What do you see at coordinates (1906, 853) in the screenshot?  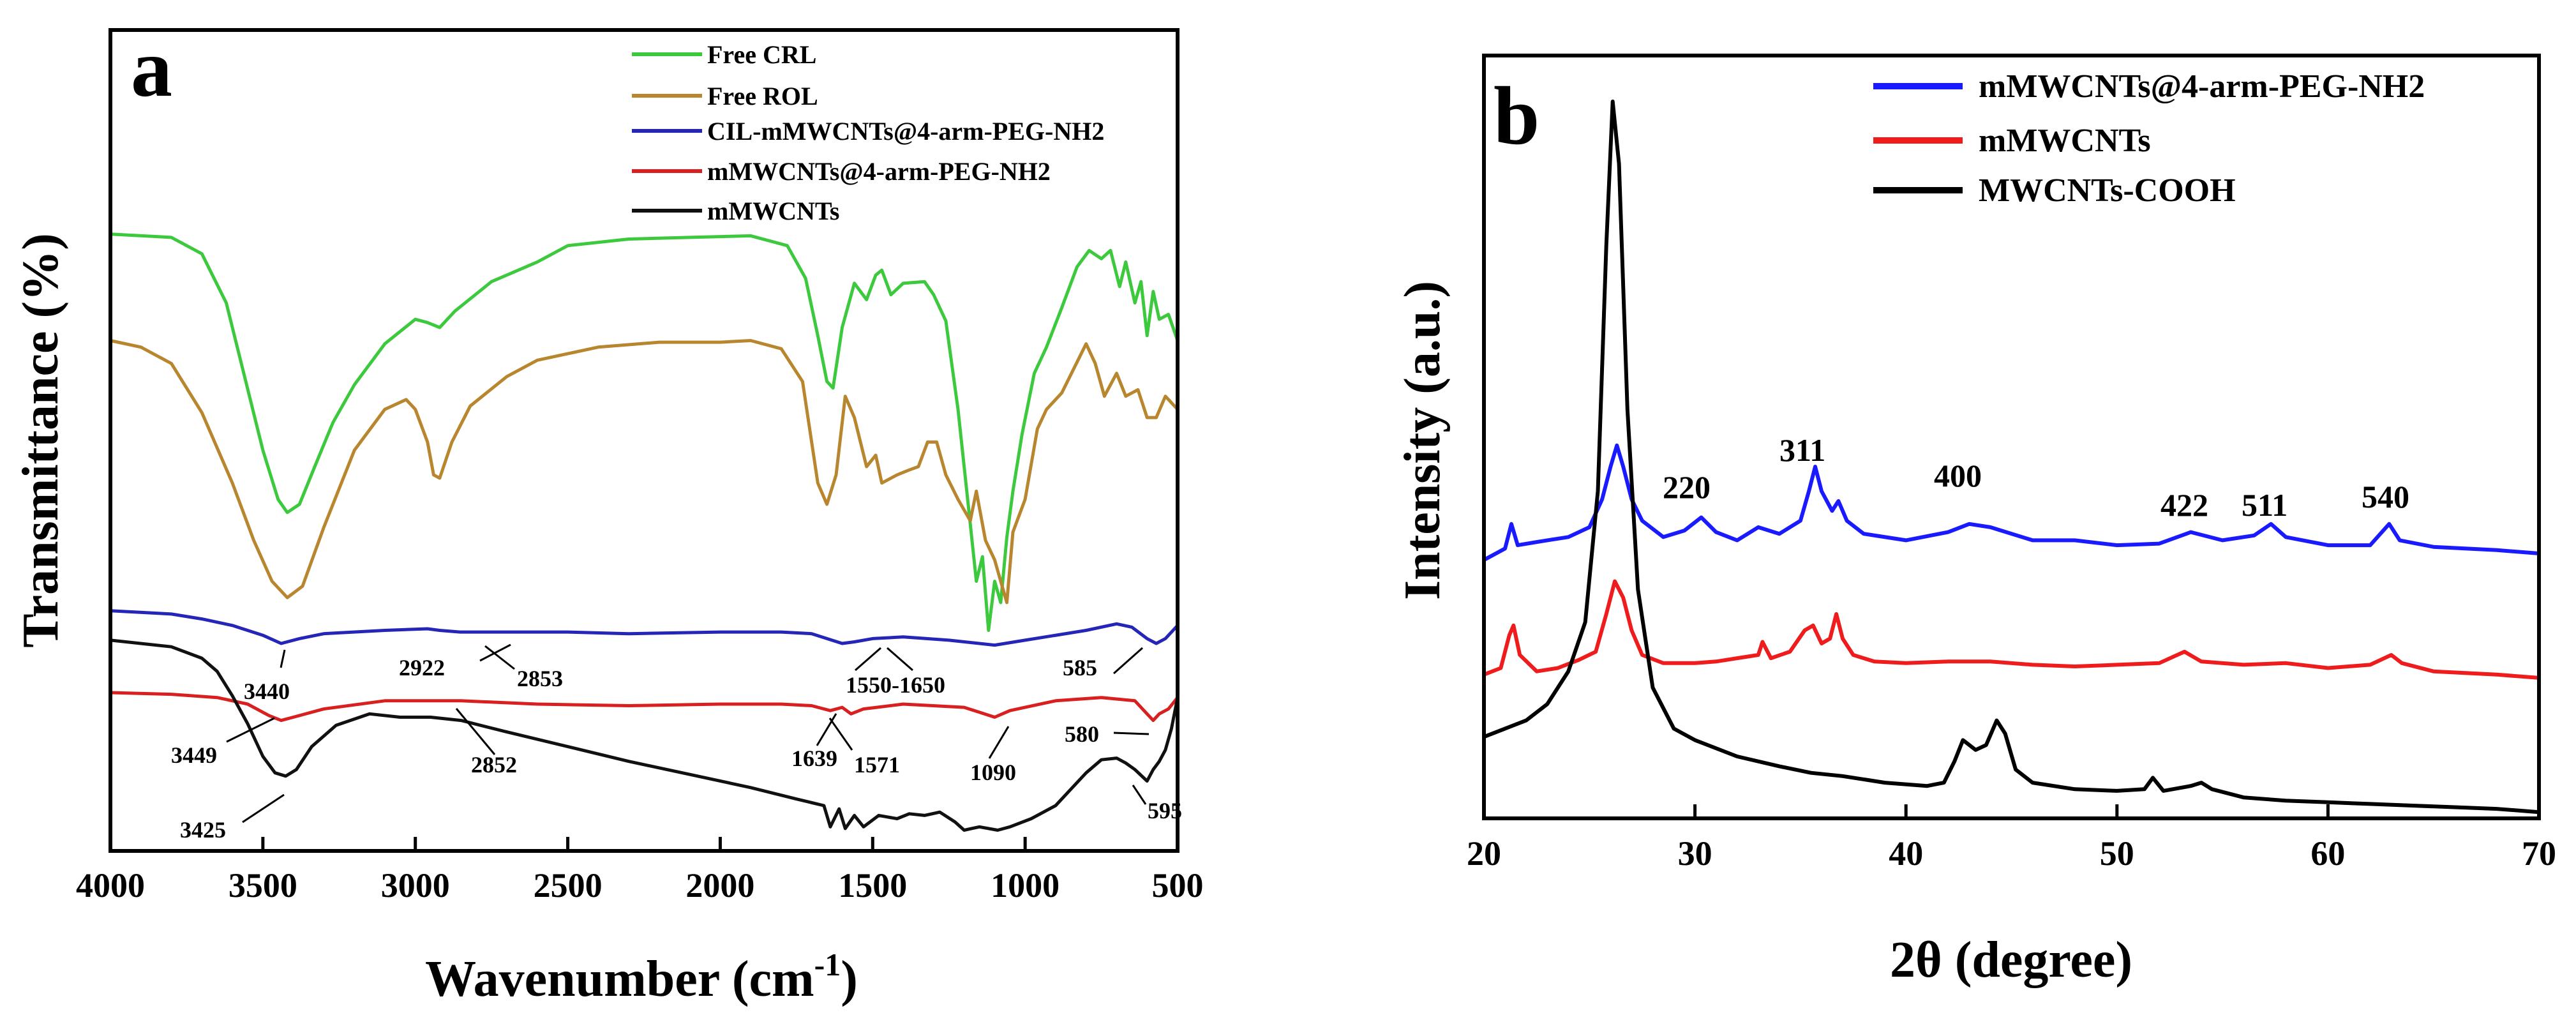 I see `xrd-x-tick-label-40: 40` at bounding box center [1906, 853].